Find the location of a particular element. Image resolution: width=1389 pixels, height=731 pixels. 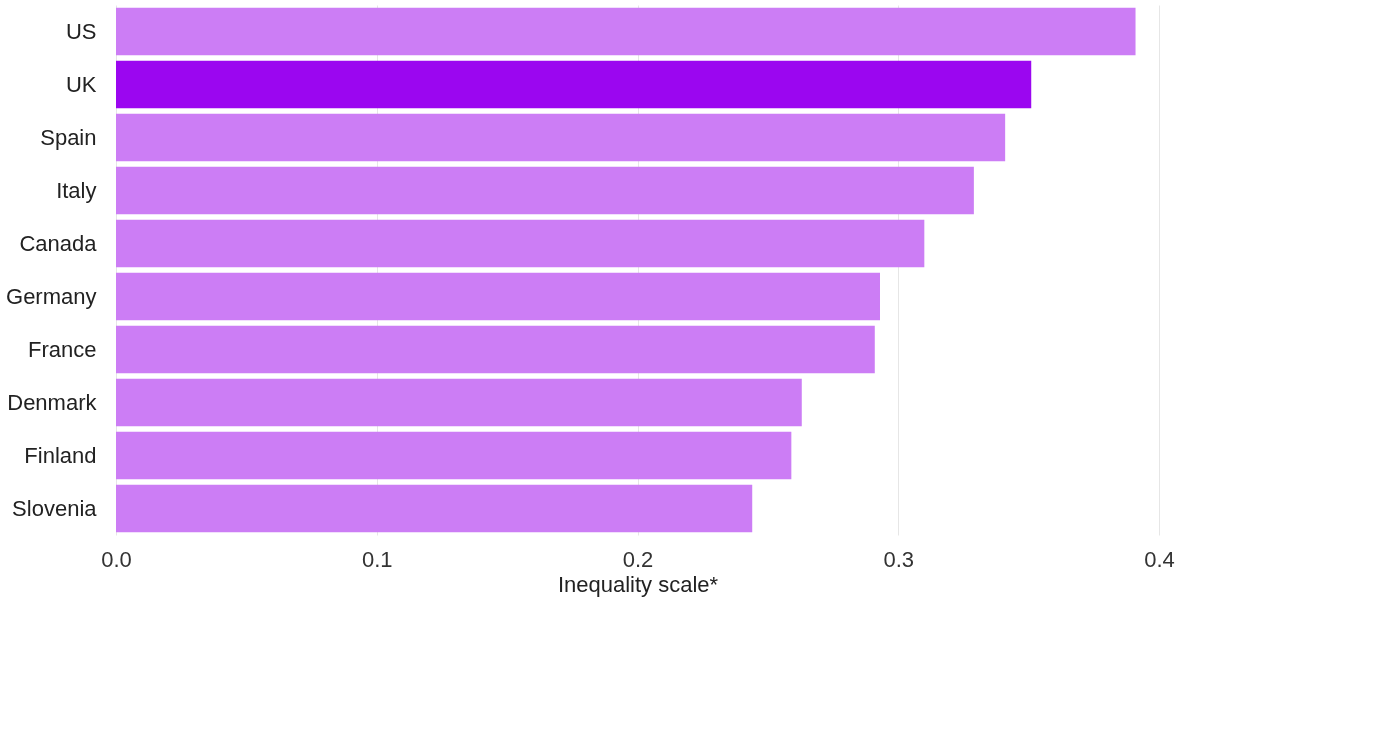

y-tick-label: US is located at coordinates (81, 31).